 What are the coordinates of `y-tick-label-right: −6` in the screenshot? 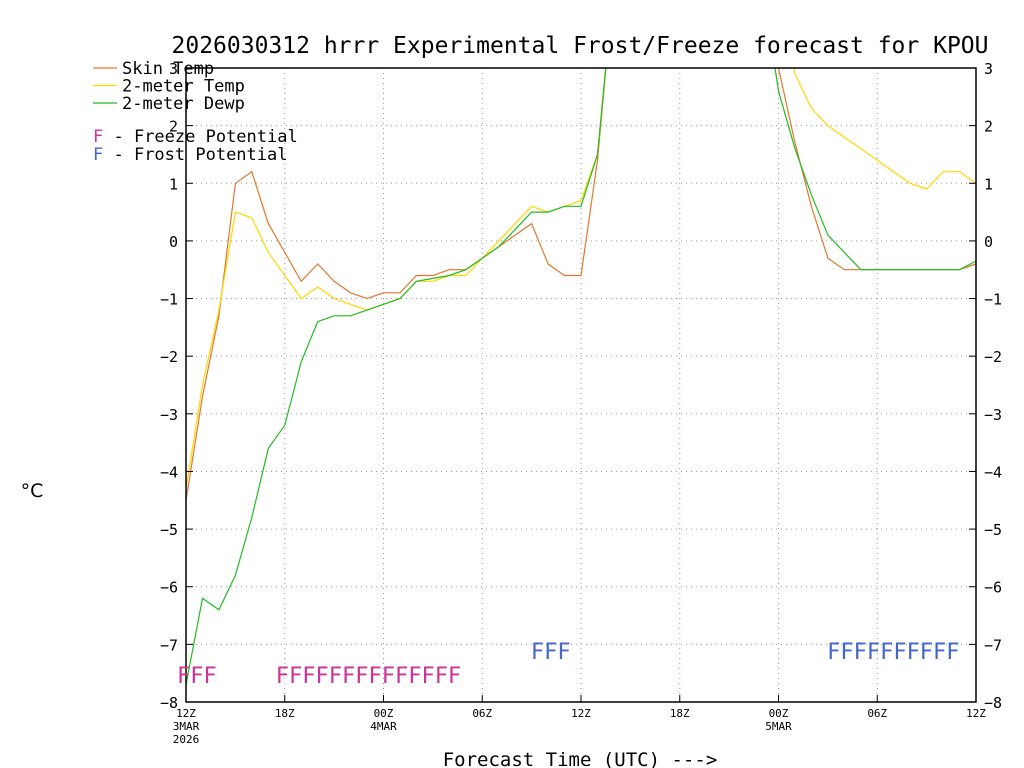 It's located at (993, 588).